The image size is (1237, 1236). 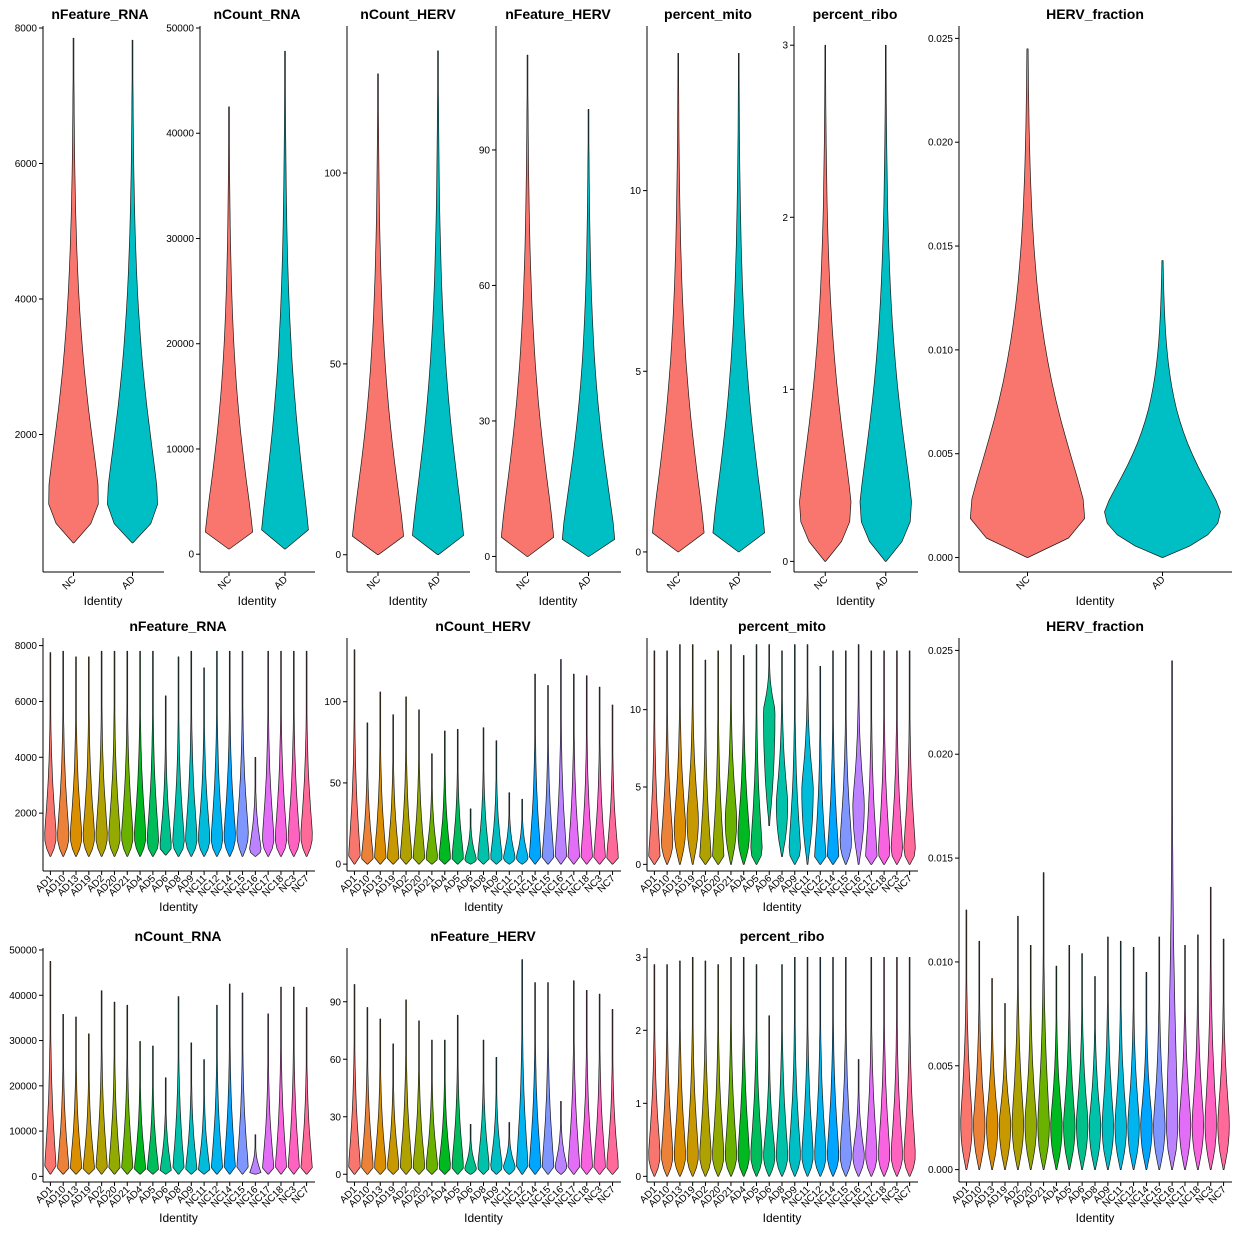 What do you see at coordinates (380, 778) in the screenshot?
I see `violin-AD13` at bounding box center [380, 778].